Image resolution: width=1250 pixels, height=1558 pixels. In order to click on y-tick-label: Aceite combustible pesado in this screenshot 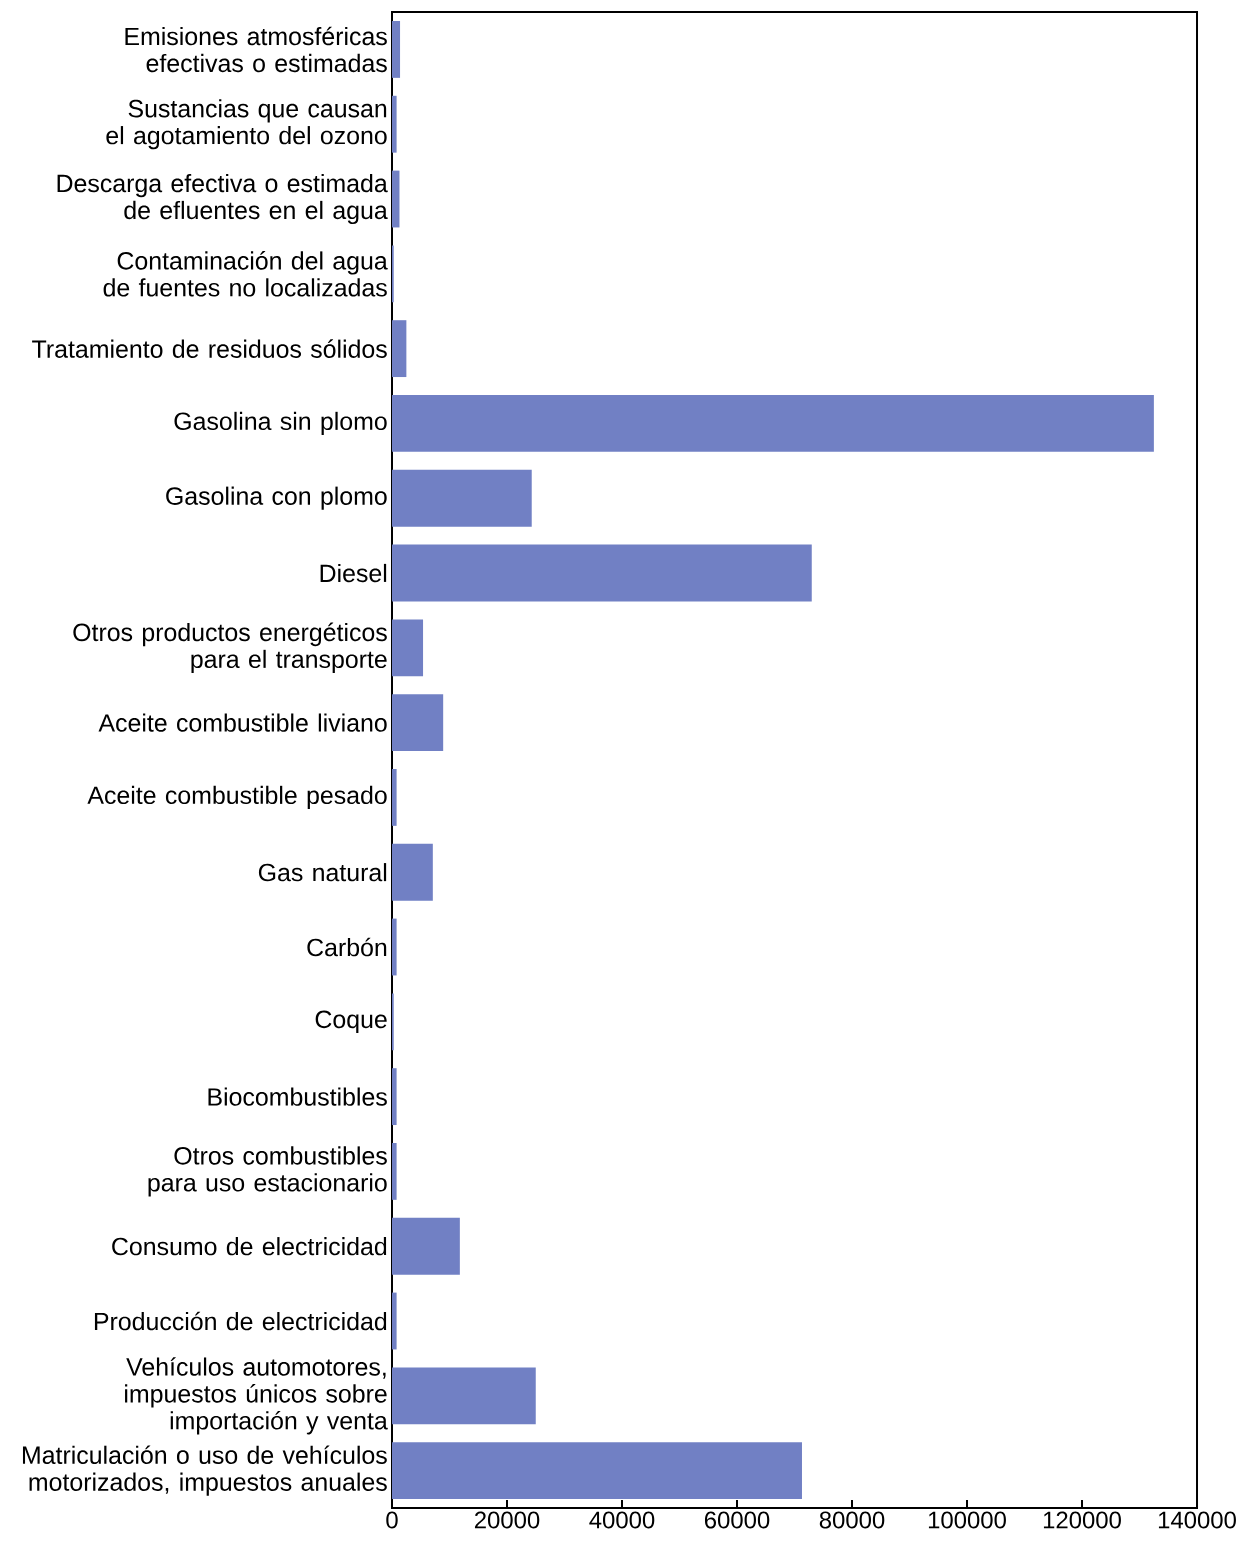, I will do `click(237, 797)`.